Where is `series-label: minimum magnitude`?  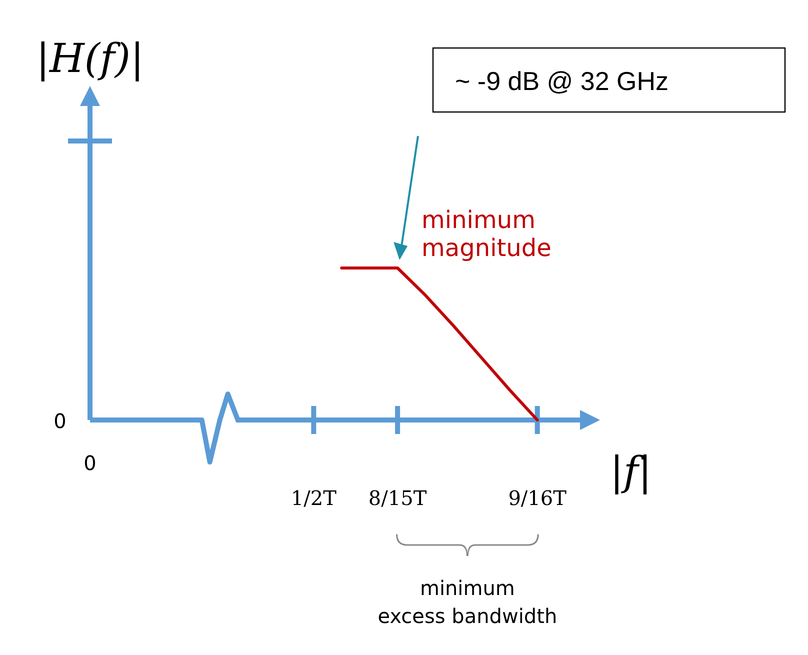 series-label: minimum magnitude is located at coordinates (487, 234).